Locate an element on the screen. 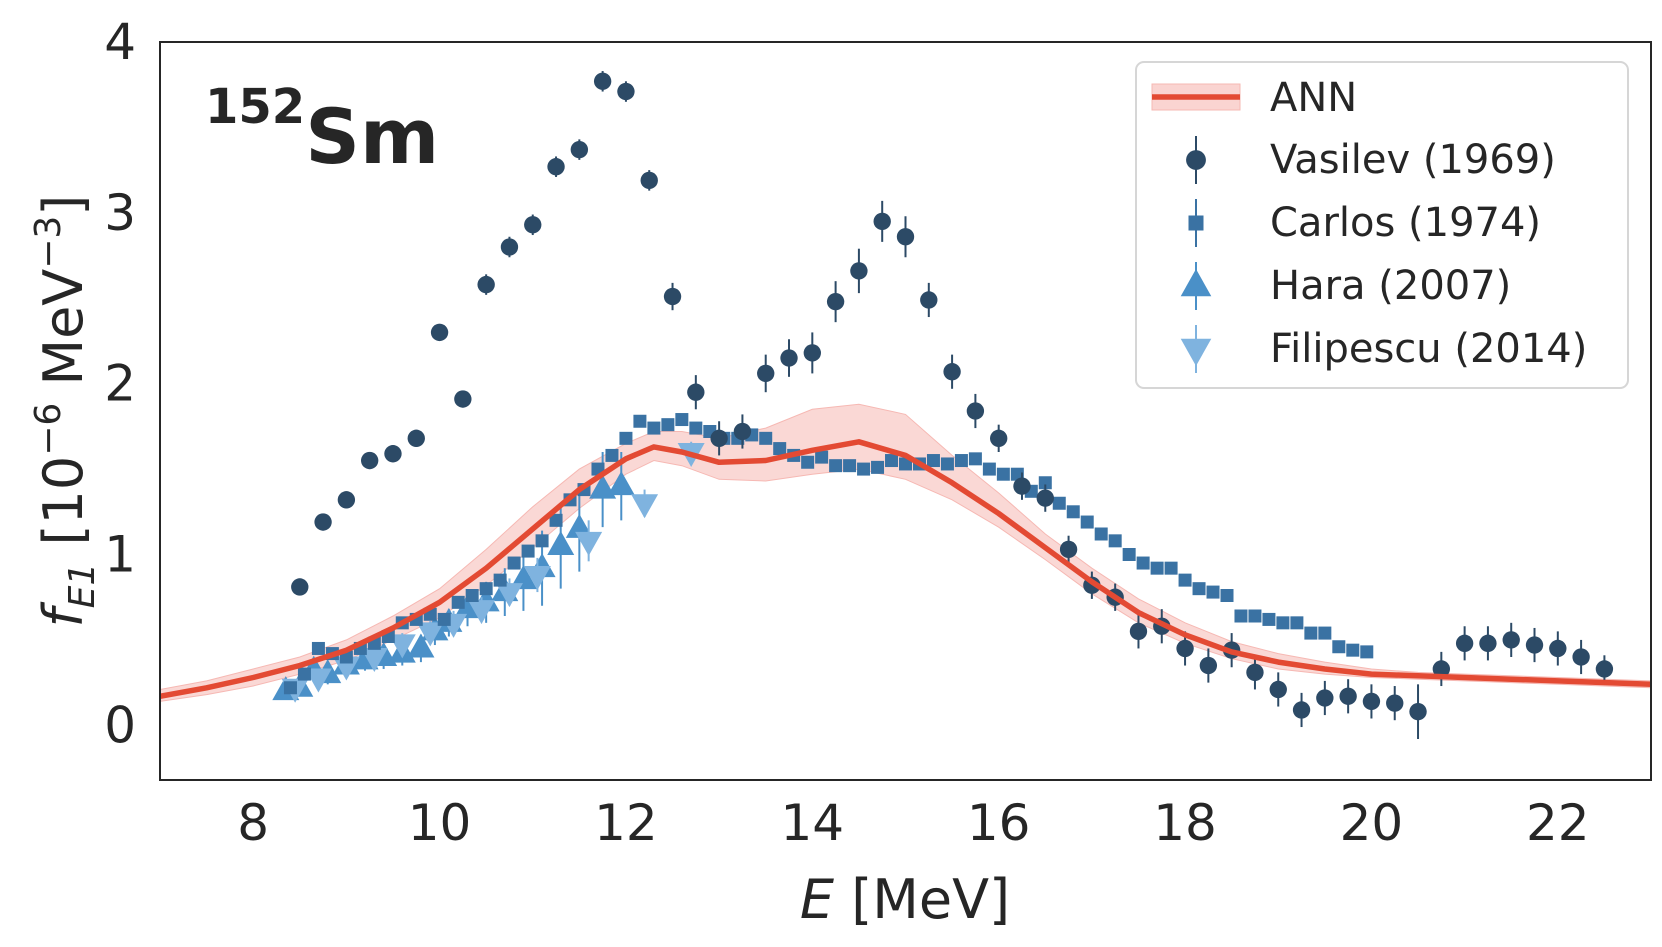 This screenshot has height=947, width=1662. legend-label-ann: ANN is located at coordinates (1313, 98).